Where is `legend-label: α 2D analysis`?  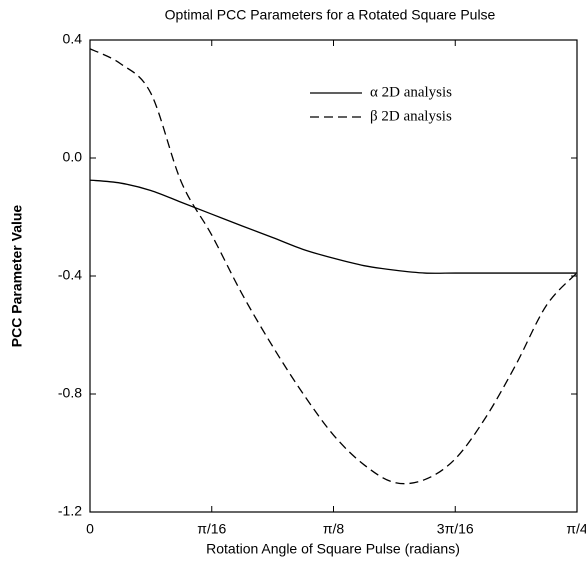
legend-label: α 2D analysis is located at coordinates (411, 92).